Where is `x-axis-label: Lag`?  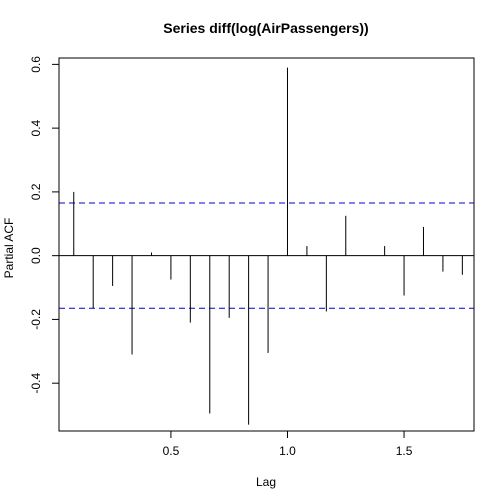 x-axis-label: Lag is located at coordinates (266, 482).